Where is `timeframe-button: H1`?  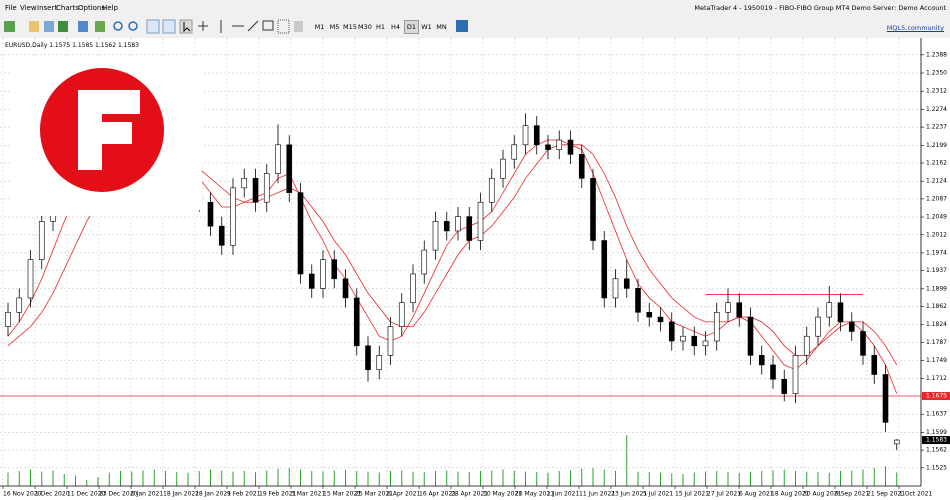
timeframe-button: H1 is located at coordinates (380, 27).